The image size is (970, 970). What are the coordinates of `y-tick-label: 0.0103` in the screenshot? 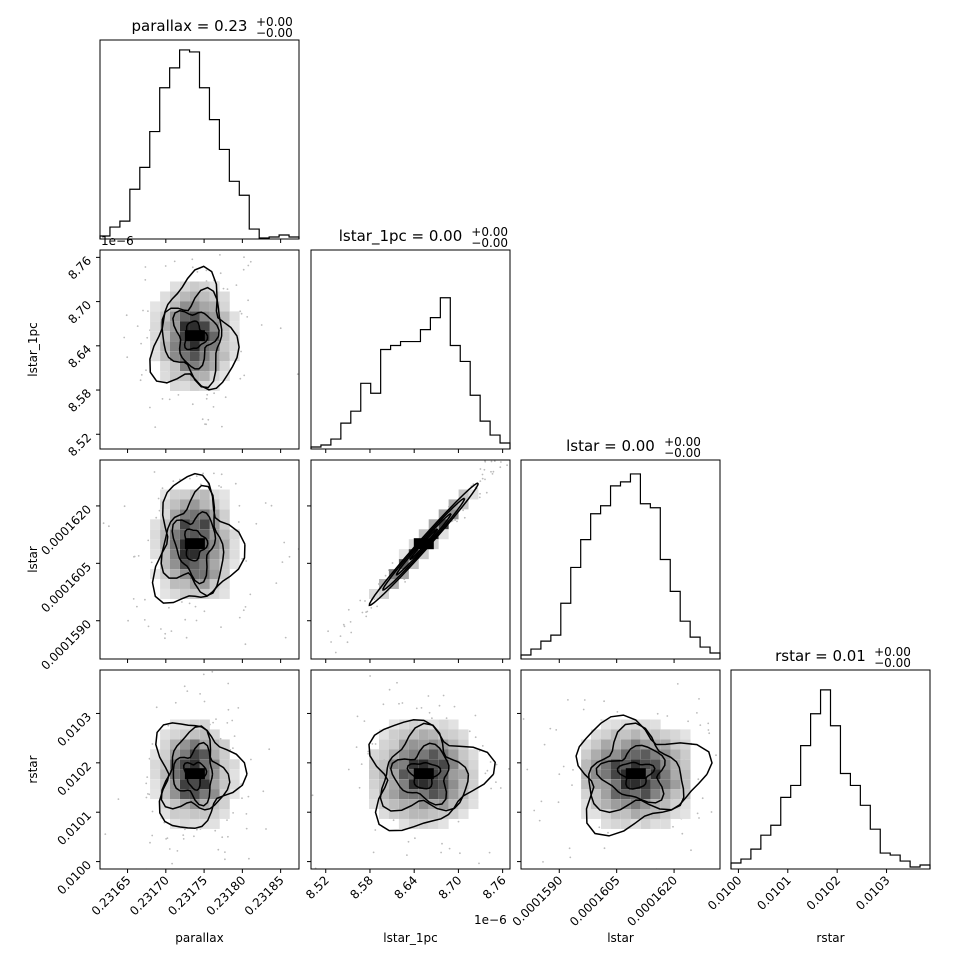 It's located at (75, 730).